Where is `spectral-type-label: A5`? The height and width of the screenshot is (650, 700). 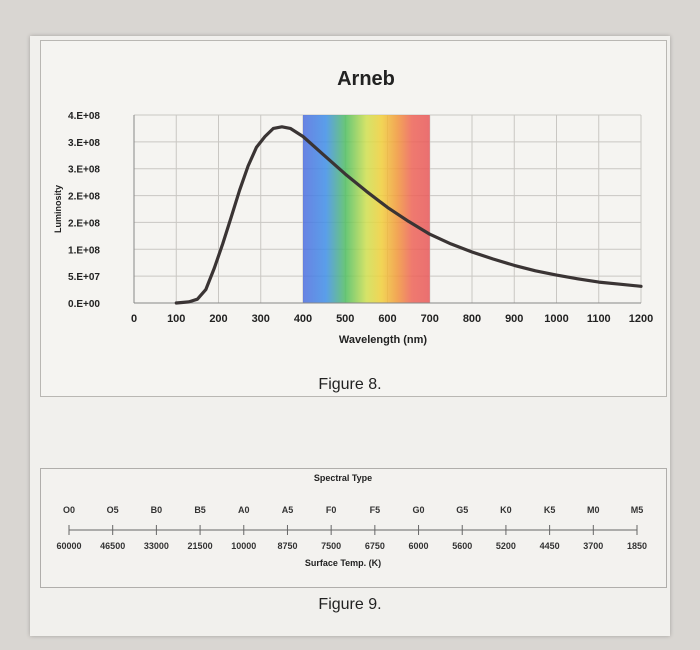 spectral-type-label: A5 is located at coordinates (288, 510).